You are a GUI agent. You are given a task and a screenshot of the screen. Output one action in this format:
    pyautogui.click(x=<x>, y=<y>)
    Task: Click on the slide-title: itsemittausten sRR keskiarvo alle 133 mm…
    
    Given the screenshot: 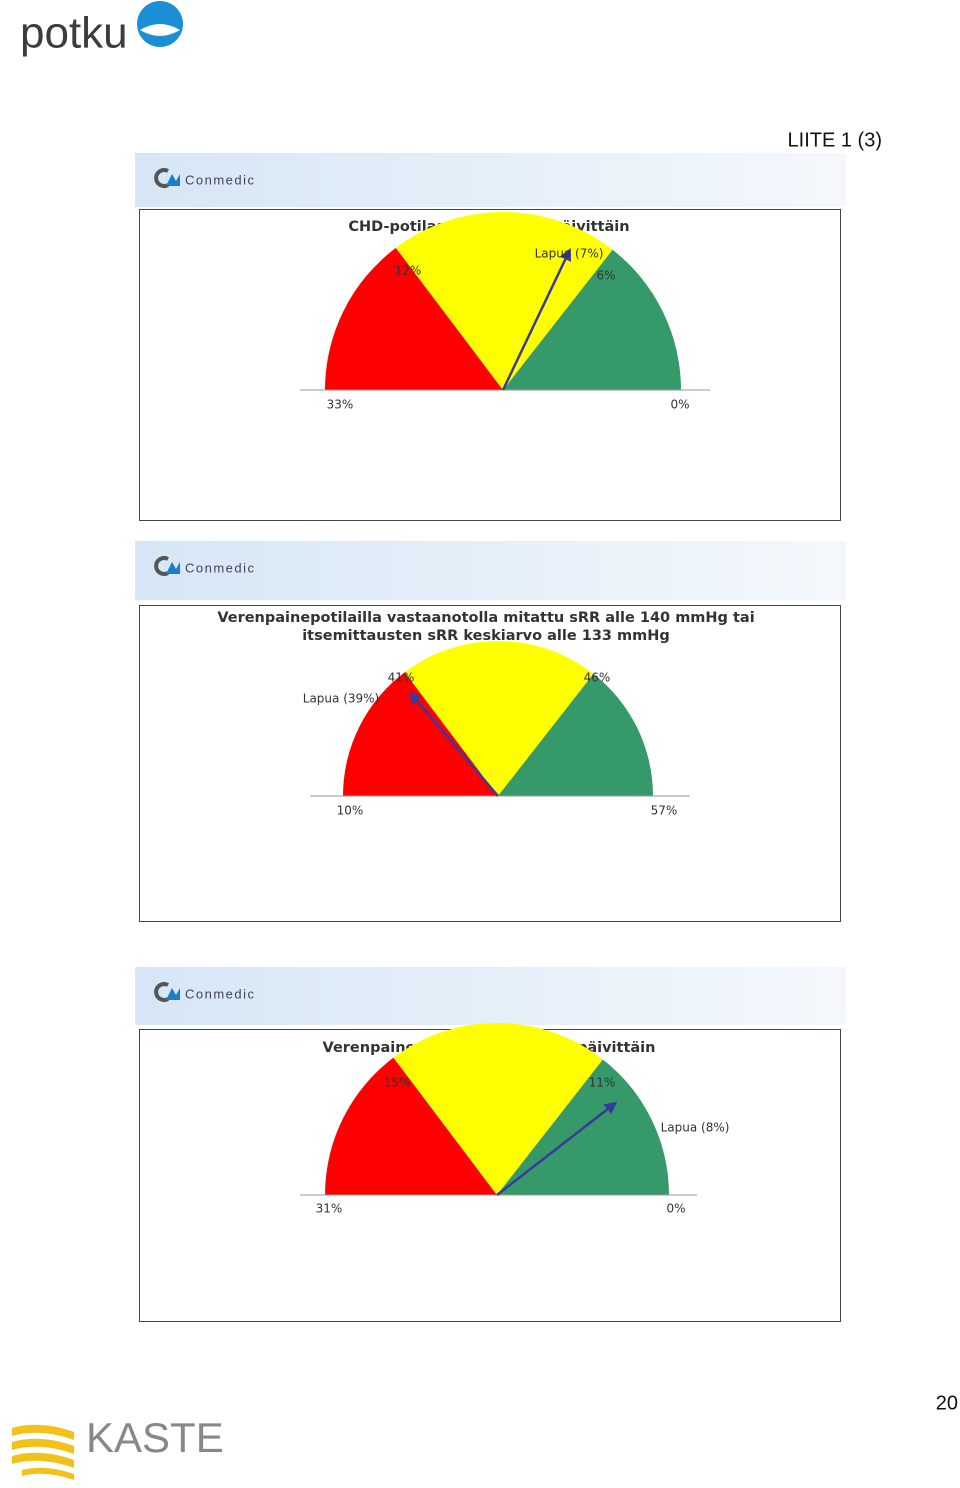 What is the action you would take?
    pyautogui.click(x=486, y=636)
    